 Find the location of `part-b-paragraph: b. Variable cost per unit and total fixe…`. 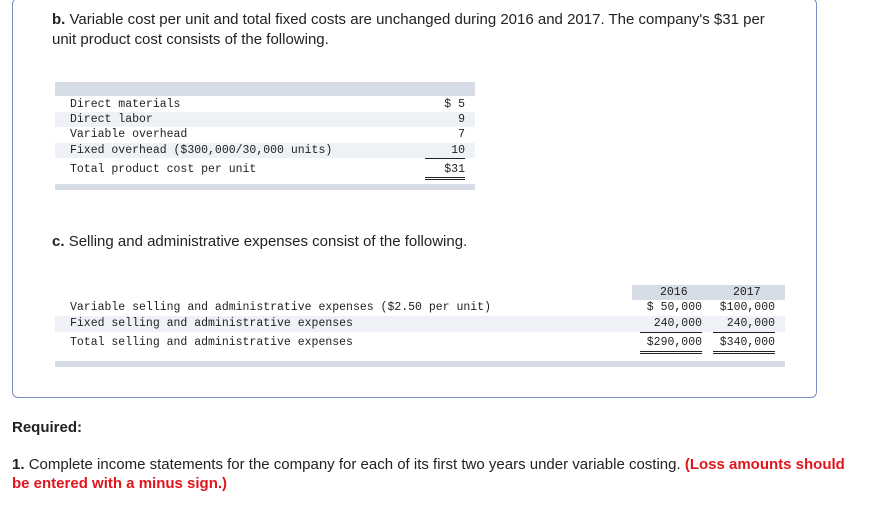

part-b-paragraph: b. Variable cost per unit and total fixe… is located at coordinates (412, 30).